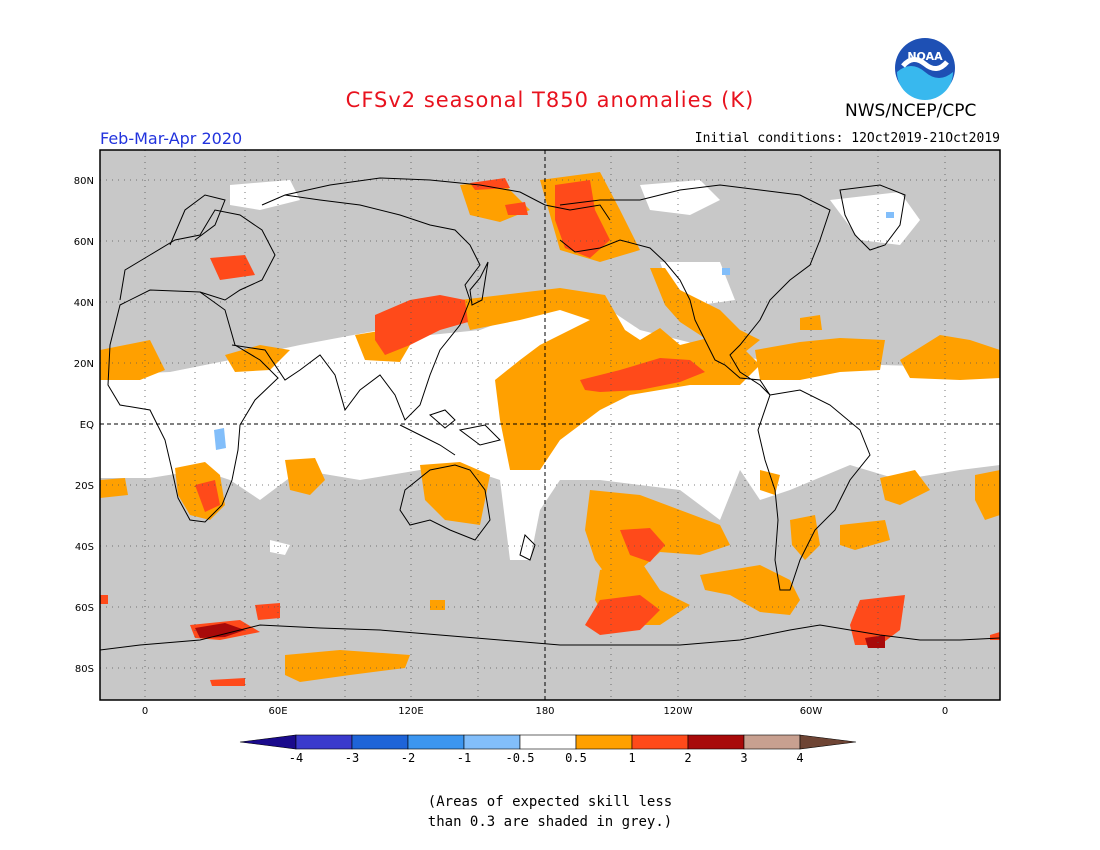 The width and height of the screenshot is (1100, 850). Describe the element at coordinates (520, 758) in the screenshot. I see `legend-tick-label: -0.5` at that location.